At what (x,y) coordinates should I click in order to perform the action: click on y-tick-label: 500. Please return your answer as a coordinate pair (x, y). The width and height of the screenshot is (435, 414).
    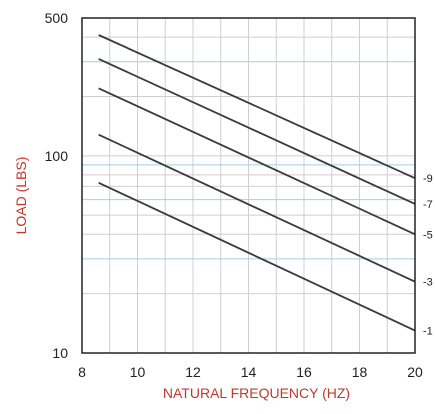
    Looking at the image, I should click on (57, 18).